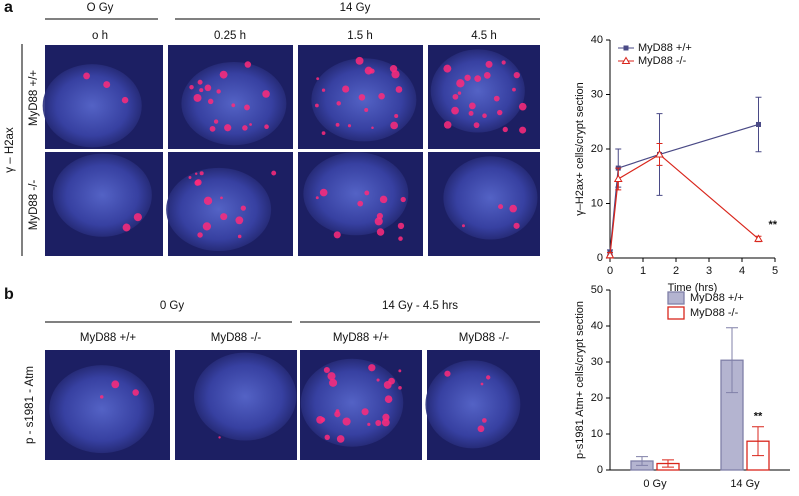 The image size is (799, 496). I want to click on annotation: **, so click(758, 417).